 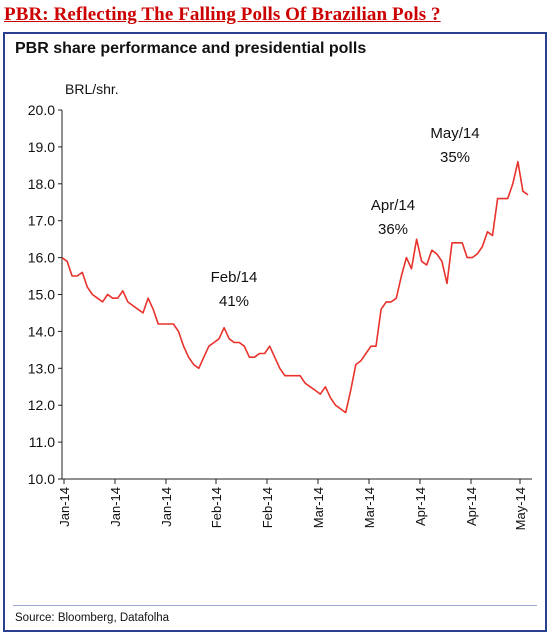 What do you see at coordinates (41, 479) in the screenshot?
I see `y-tick-label: 10.0` at bounding box center [41, 479].